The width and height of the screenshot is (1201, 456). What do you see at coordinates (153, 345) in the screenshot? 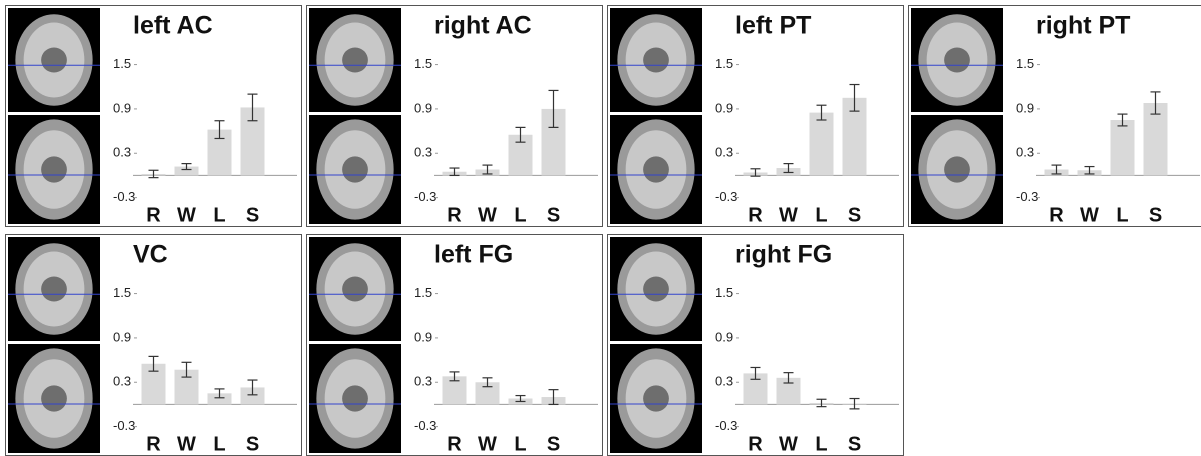
I see `panel: 1.5 0.9 0.3 -0.3 R W L S VC` at bounding box center [153, 345].